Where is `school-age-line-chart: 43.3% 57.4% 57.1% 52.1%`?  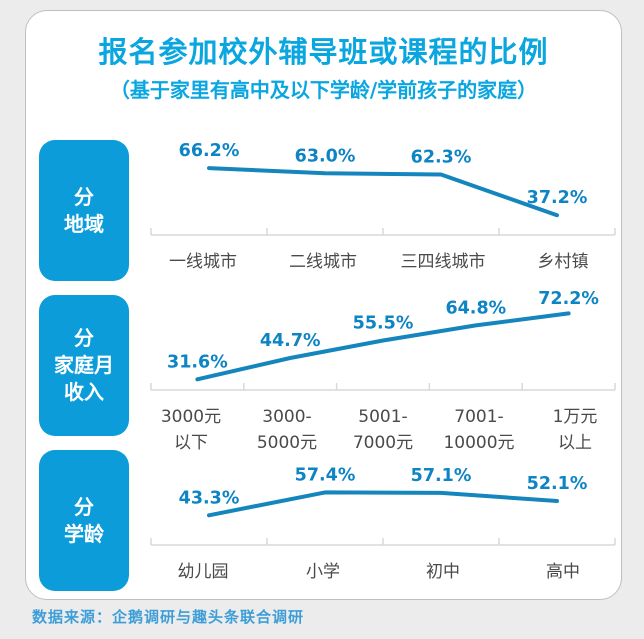 school-age-line-chart: 43.3% 57.4% 57.1% 52.1% is located at coordinates (383, 505).